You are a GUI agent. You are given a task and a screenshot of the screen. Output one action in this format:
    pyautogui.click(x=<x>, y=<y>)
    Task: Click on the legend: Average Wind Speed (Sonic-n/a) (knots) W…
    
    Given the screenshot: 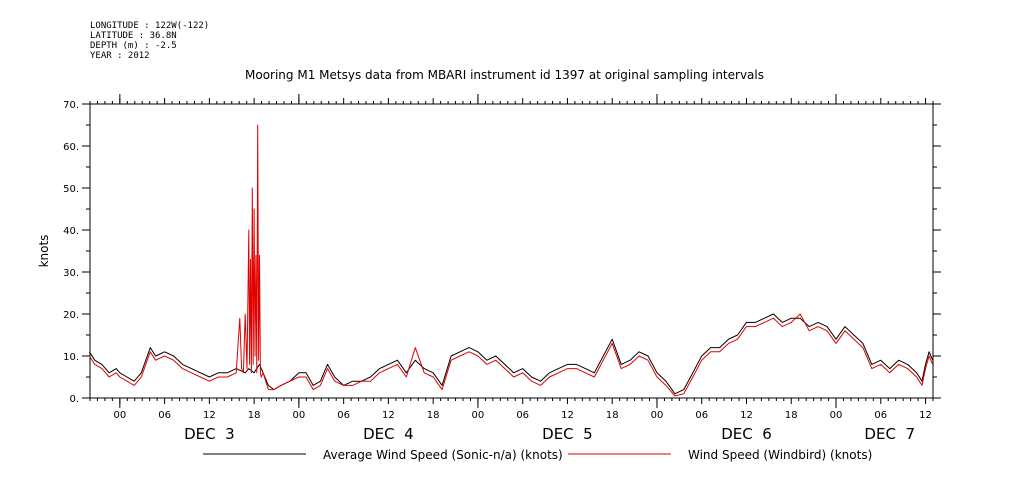 What is the action you would take?
    pyautogui.click(x=537, y=455)
    